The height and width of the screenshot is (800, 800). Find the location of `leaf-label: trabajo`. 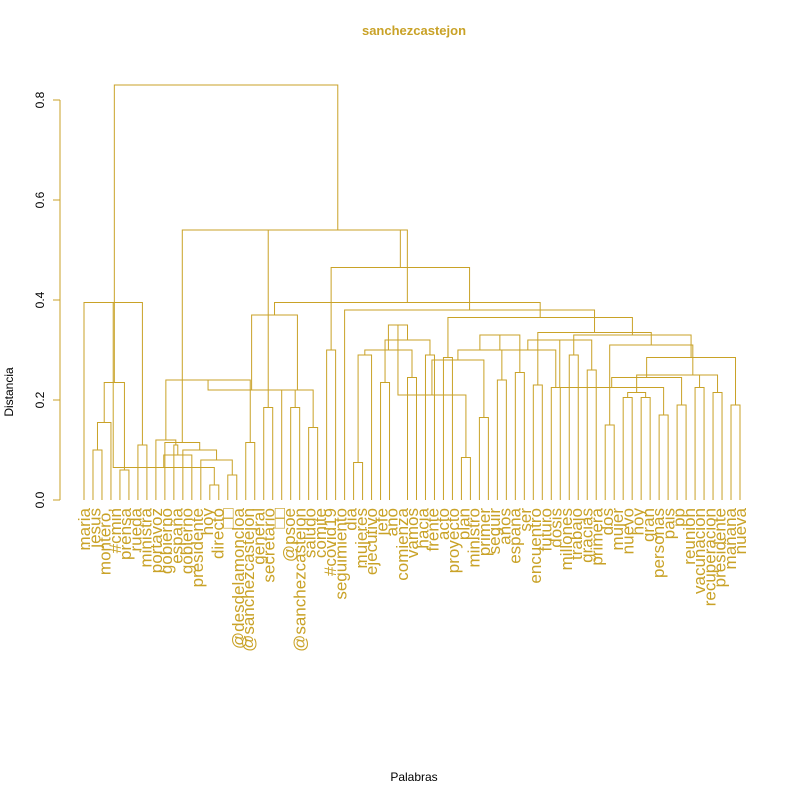

leaf-label: trabajo is located at coordinates (576, 534).